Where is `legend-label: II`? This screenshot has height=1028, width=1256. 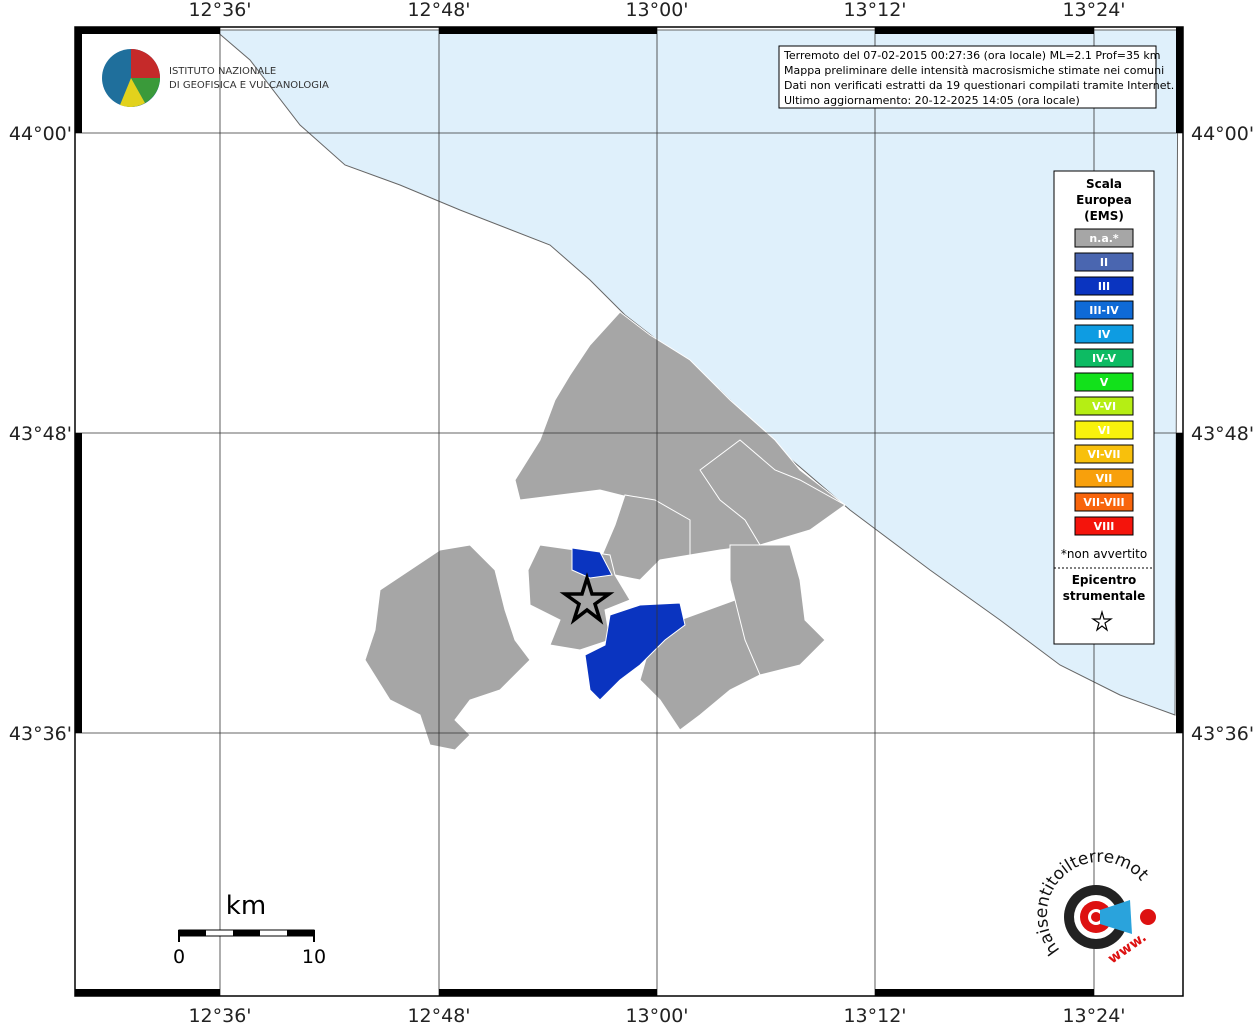
legend-label: II is located at coordinates (1104, 262).